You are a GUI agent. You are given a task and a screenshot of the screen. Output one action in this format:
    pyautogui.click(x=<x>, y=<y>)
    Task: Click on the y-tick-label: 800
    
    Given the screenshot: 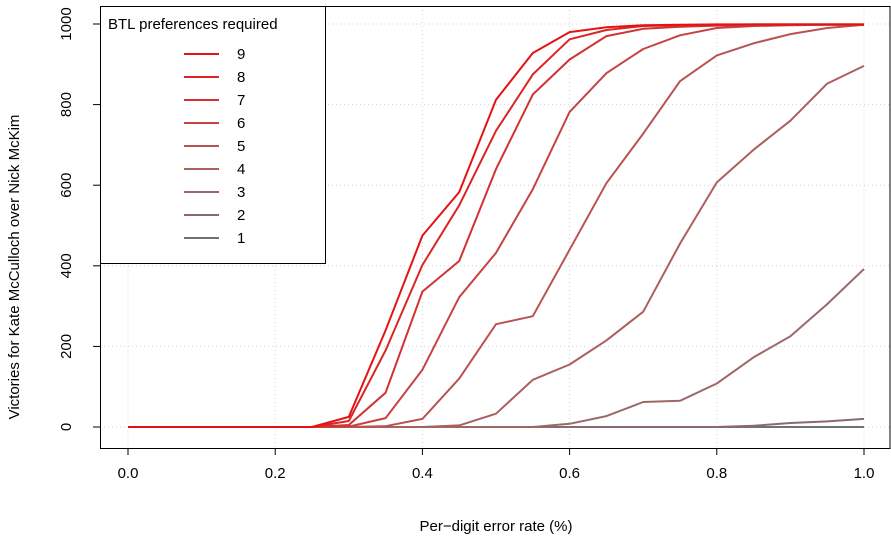 What is the action you would take?
    pyautogui.click(x=66, y=104)
    